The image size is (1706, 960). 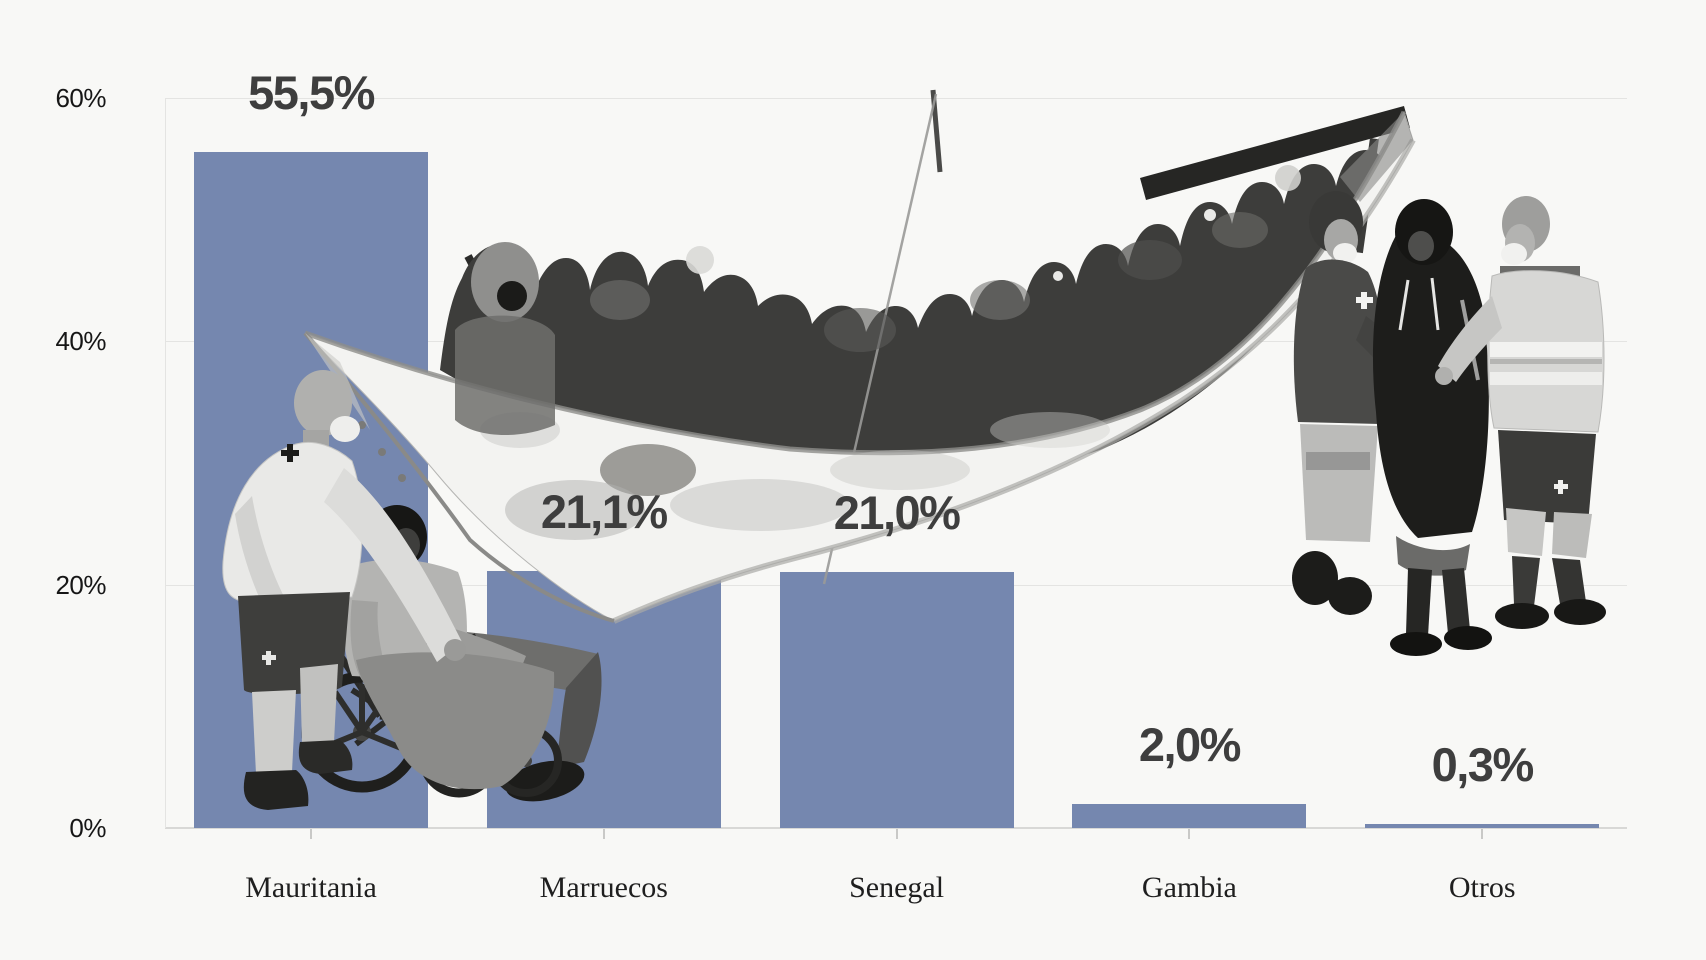 I want to click on y-axis-tick-label: 40%, so click(x=80, y=341).